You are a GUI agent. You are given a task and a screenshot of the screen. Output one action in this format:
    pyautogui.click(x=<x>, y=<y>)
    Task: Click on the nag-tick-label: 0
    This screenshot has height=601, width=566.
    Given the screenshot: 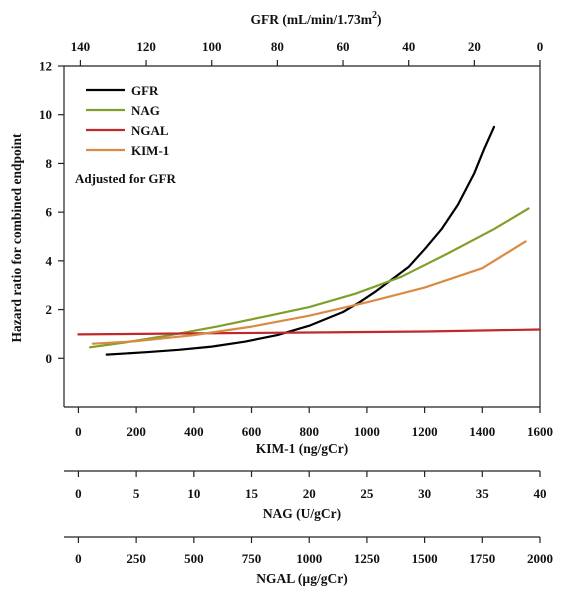 What is the action you would take?
    pyautogui.click(x=78, y=493)
    